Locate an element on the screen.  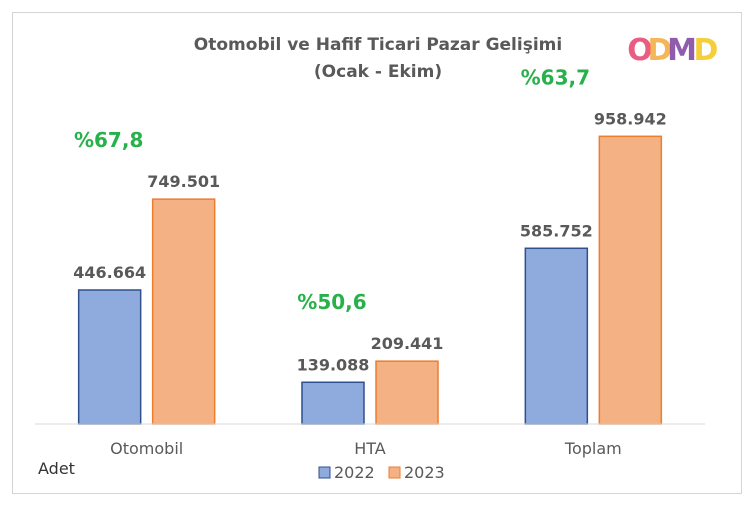
bar-hta-2023 is located at coordinates (407, 392).